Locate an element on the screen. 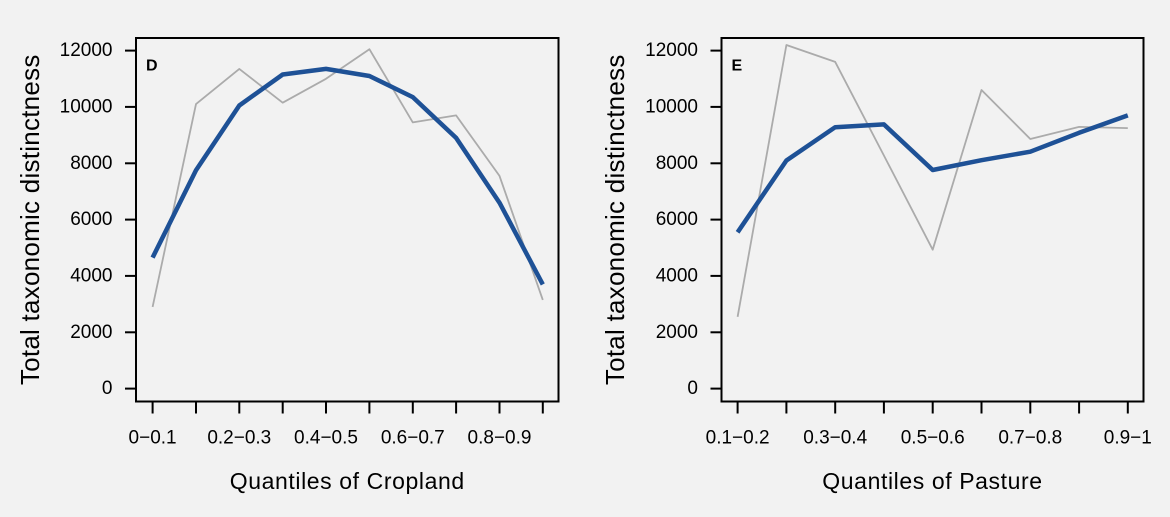  svg-text: 0.3−0.4 is located at coordinates (835, 438).